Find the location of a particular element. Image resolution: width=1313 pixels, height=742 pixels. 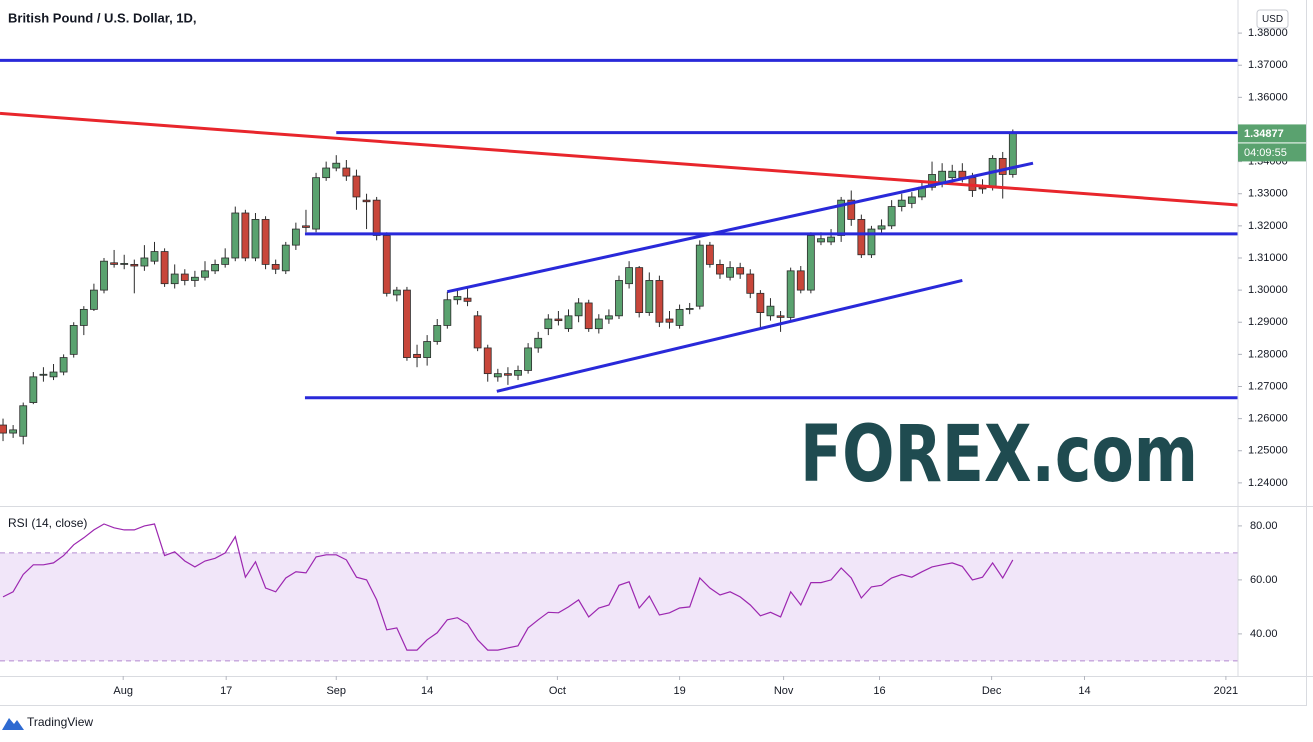

last-price-label: 1.34877 is located at coordinates (1264, 134).